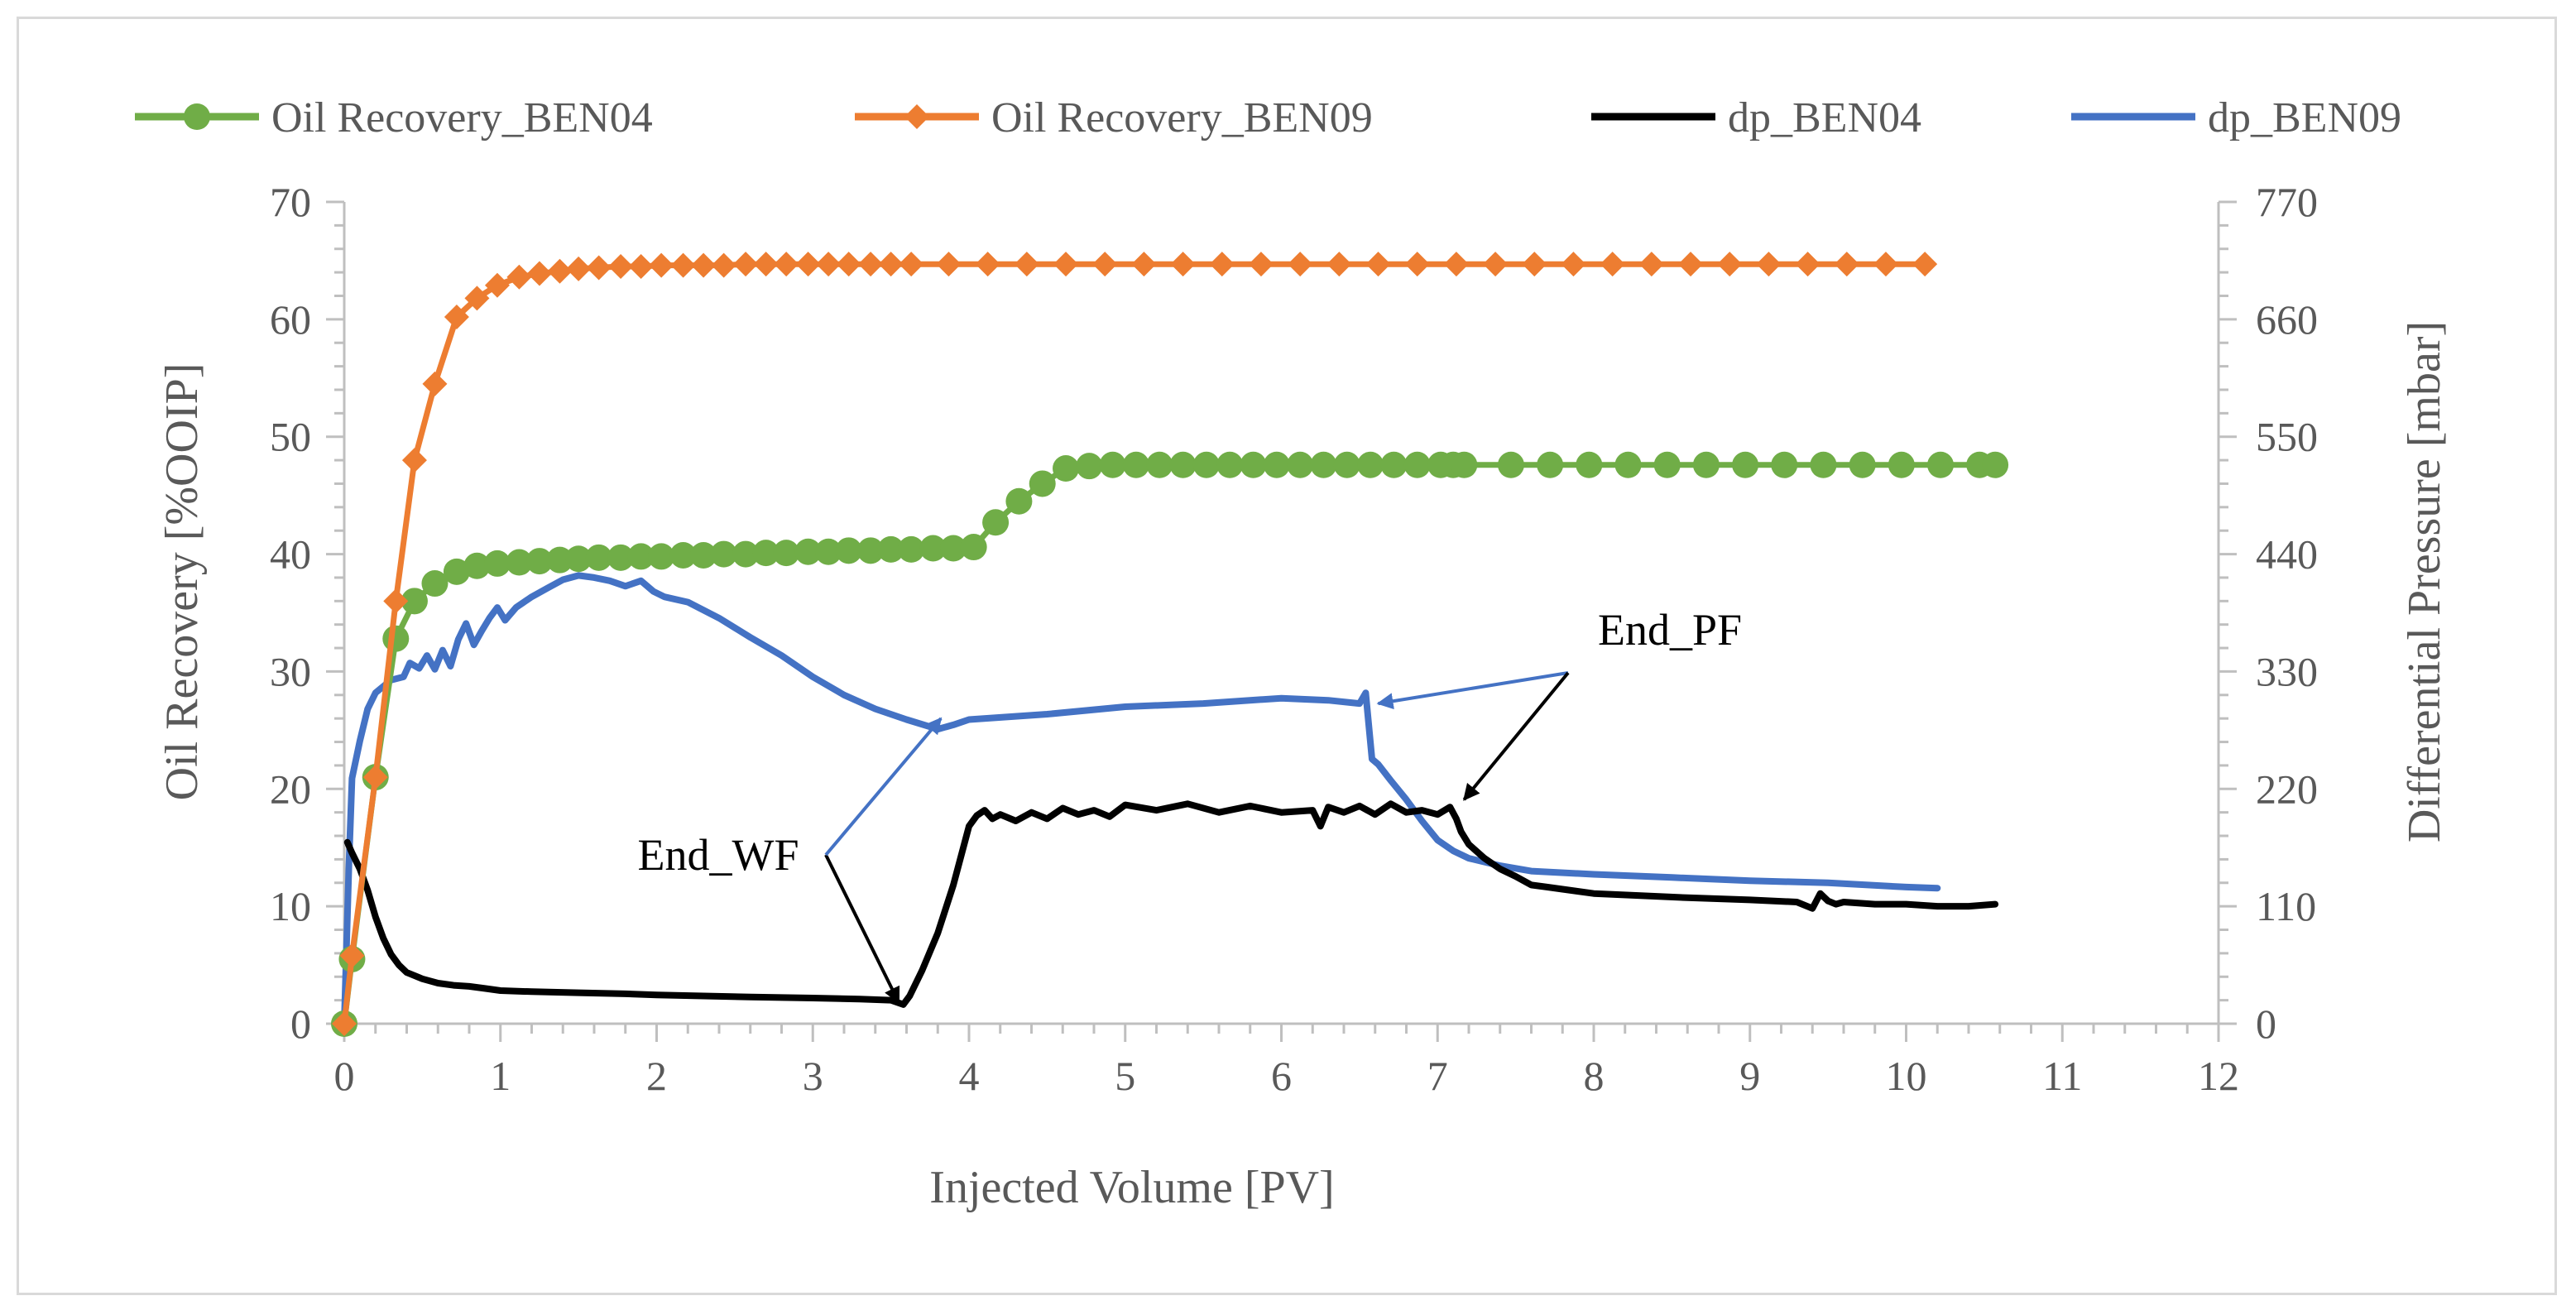 The image size is (2576, 1315). Describe the element at coordinates (2286, 906) in the screenshot. I see `y2-tick-label: 110` at that location.